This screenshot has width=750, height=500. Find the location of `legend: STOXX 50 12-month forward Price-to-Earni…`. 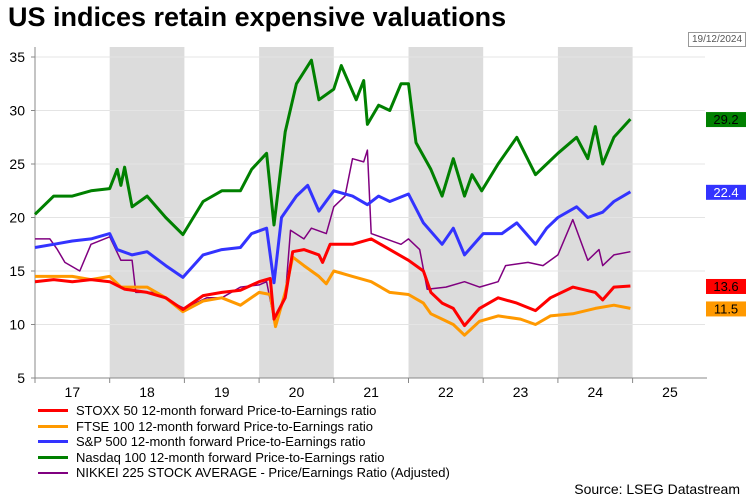

legend: STOXX 50 12-month forward Price-to-Earni… is located at coordinates (244, 442).